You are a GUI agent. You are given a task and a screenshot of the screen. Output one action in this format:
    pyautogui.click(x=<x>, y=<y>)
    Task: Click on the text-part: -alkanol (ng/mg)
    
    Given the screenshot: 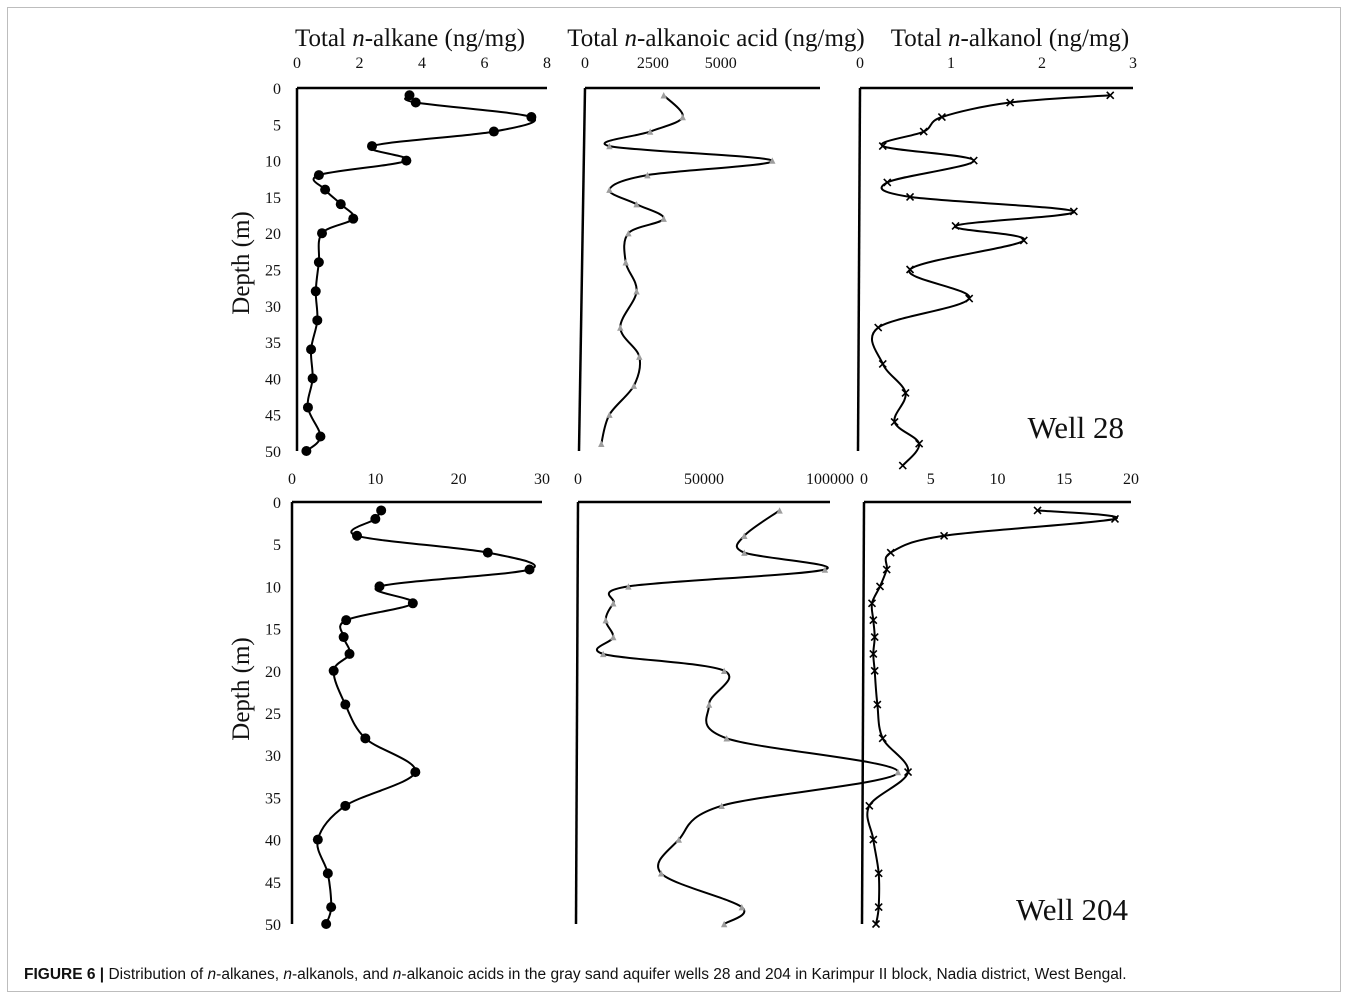 What is the action you would take?
    pyautogui.click(x=1045, y=38)
    